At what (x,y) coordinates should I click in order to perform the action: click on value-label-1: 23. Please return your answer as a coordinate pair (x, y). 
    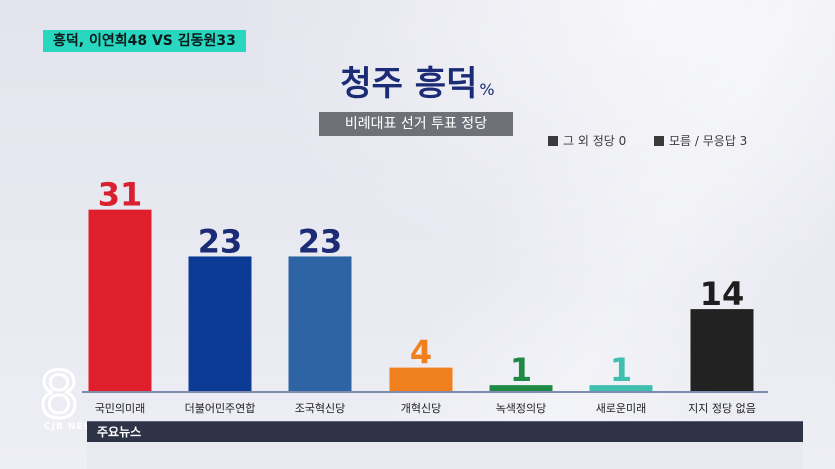
    Looking at the image, I should click on (220, 241).